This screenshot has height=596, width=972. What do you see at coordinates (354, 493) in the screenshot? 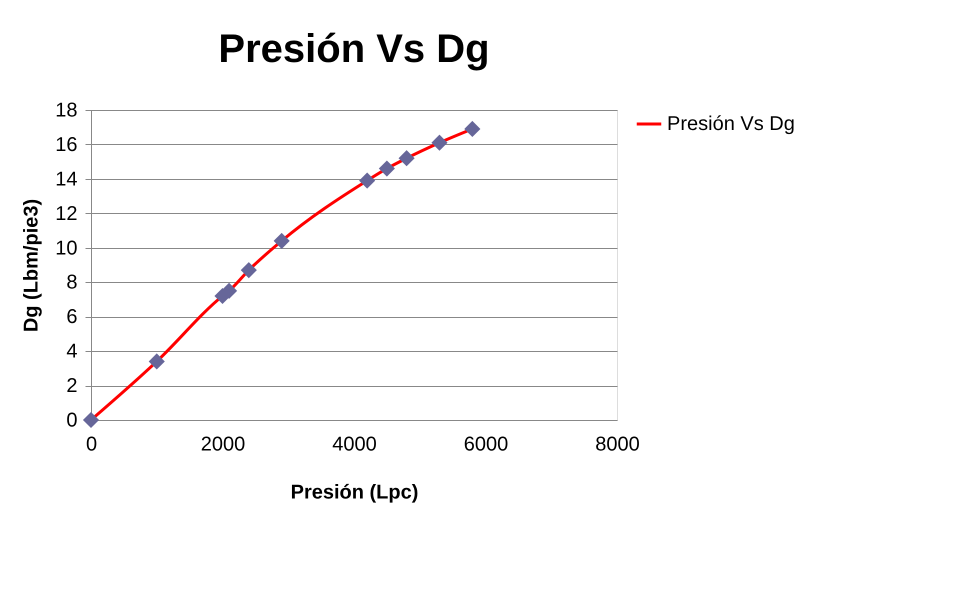
I see `x-axis-title: Presión (Lpc)` at bounding box center [354, 493].